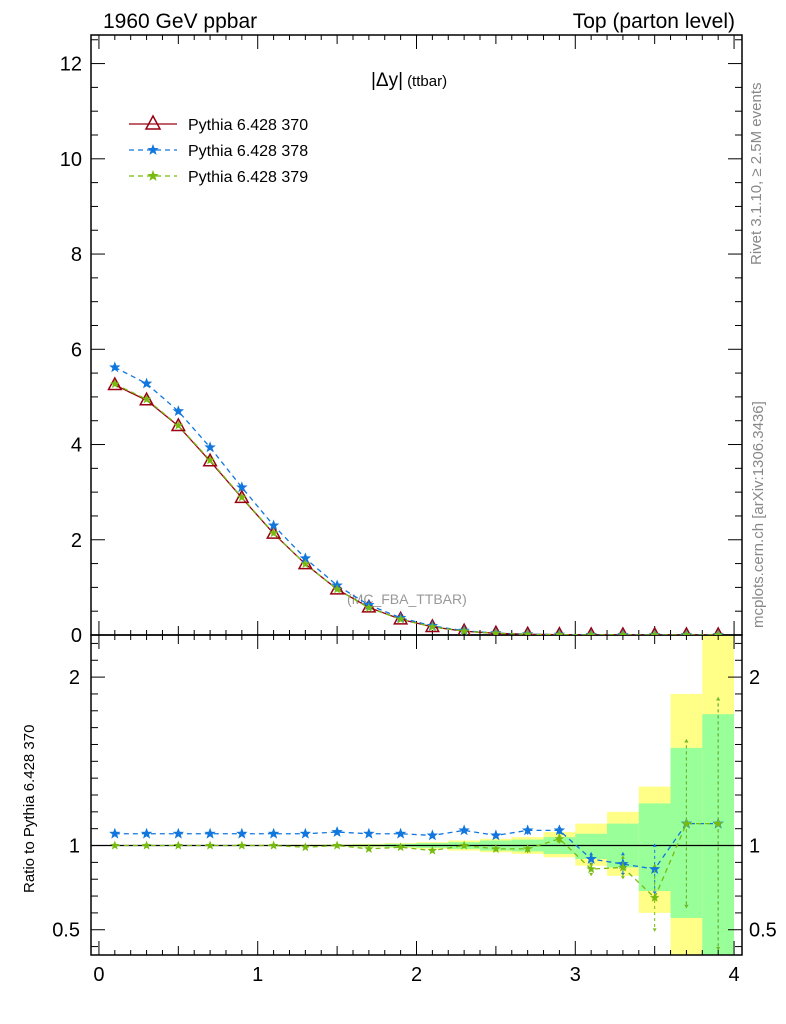 The width and height of the screenshot is (786, 1024). What do you see at coordinates (98, 975) in the screenshot?
I see `x-tick-label: 0` at bounding box center [98, 975].